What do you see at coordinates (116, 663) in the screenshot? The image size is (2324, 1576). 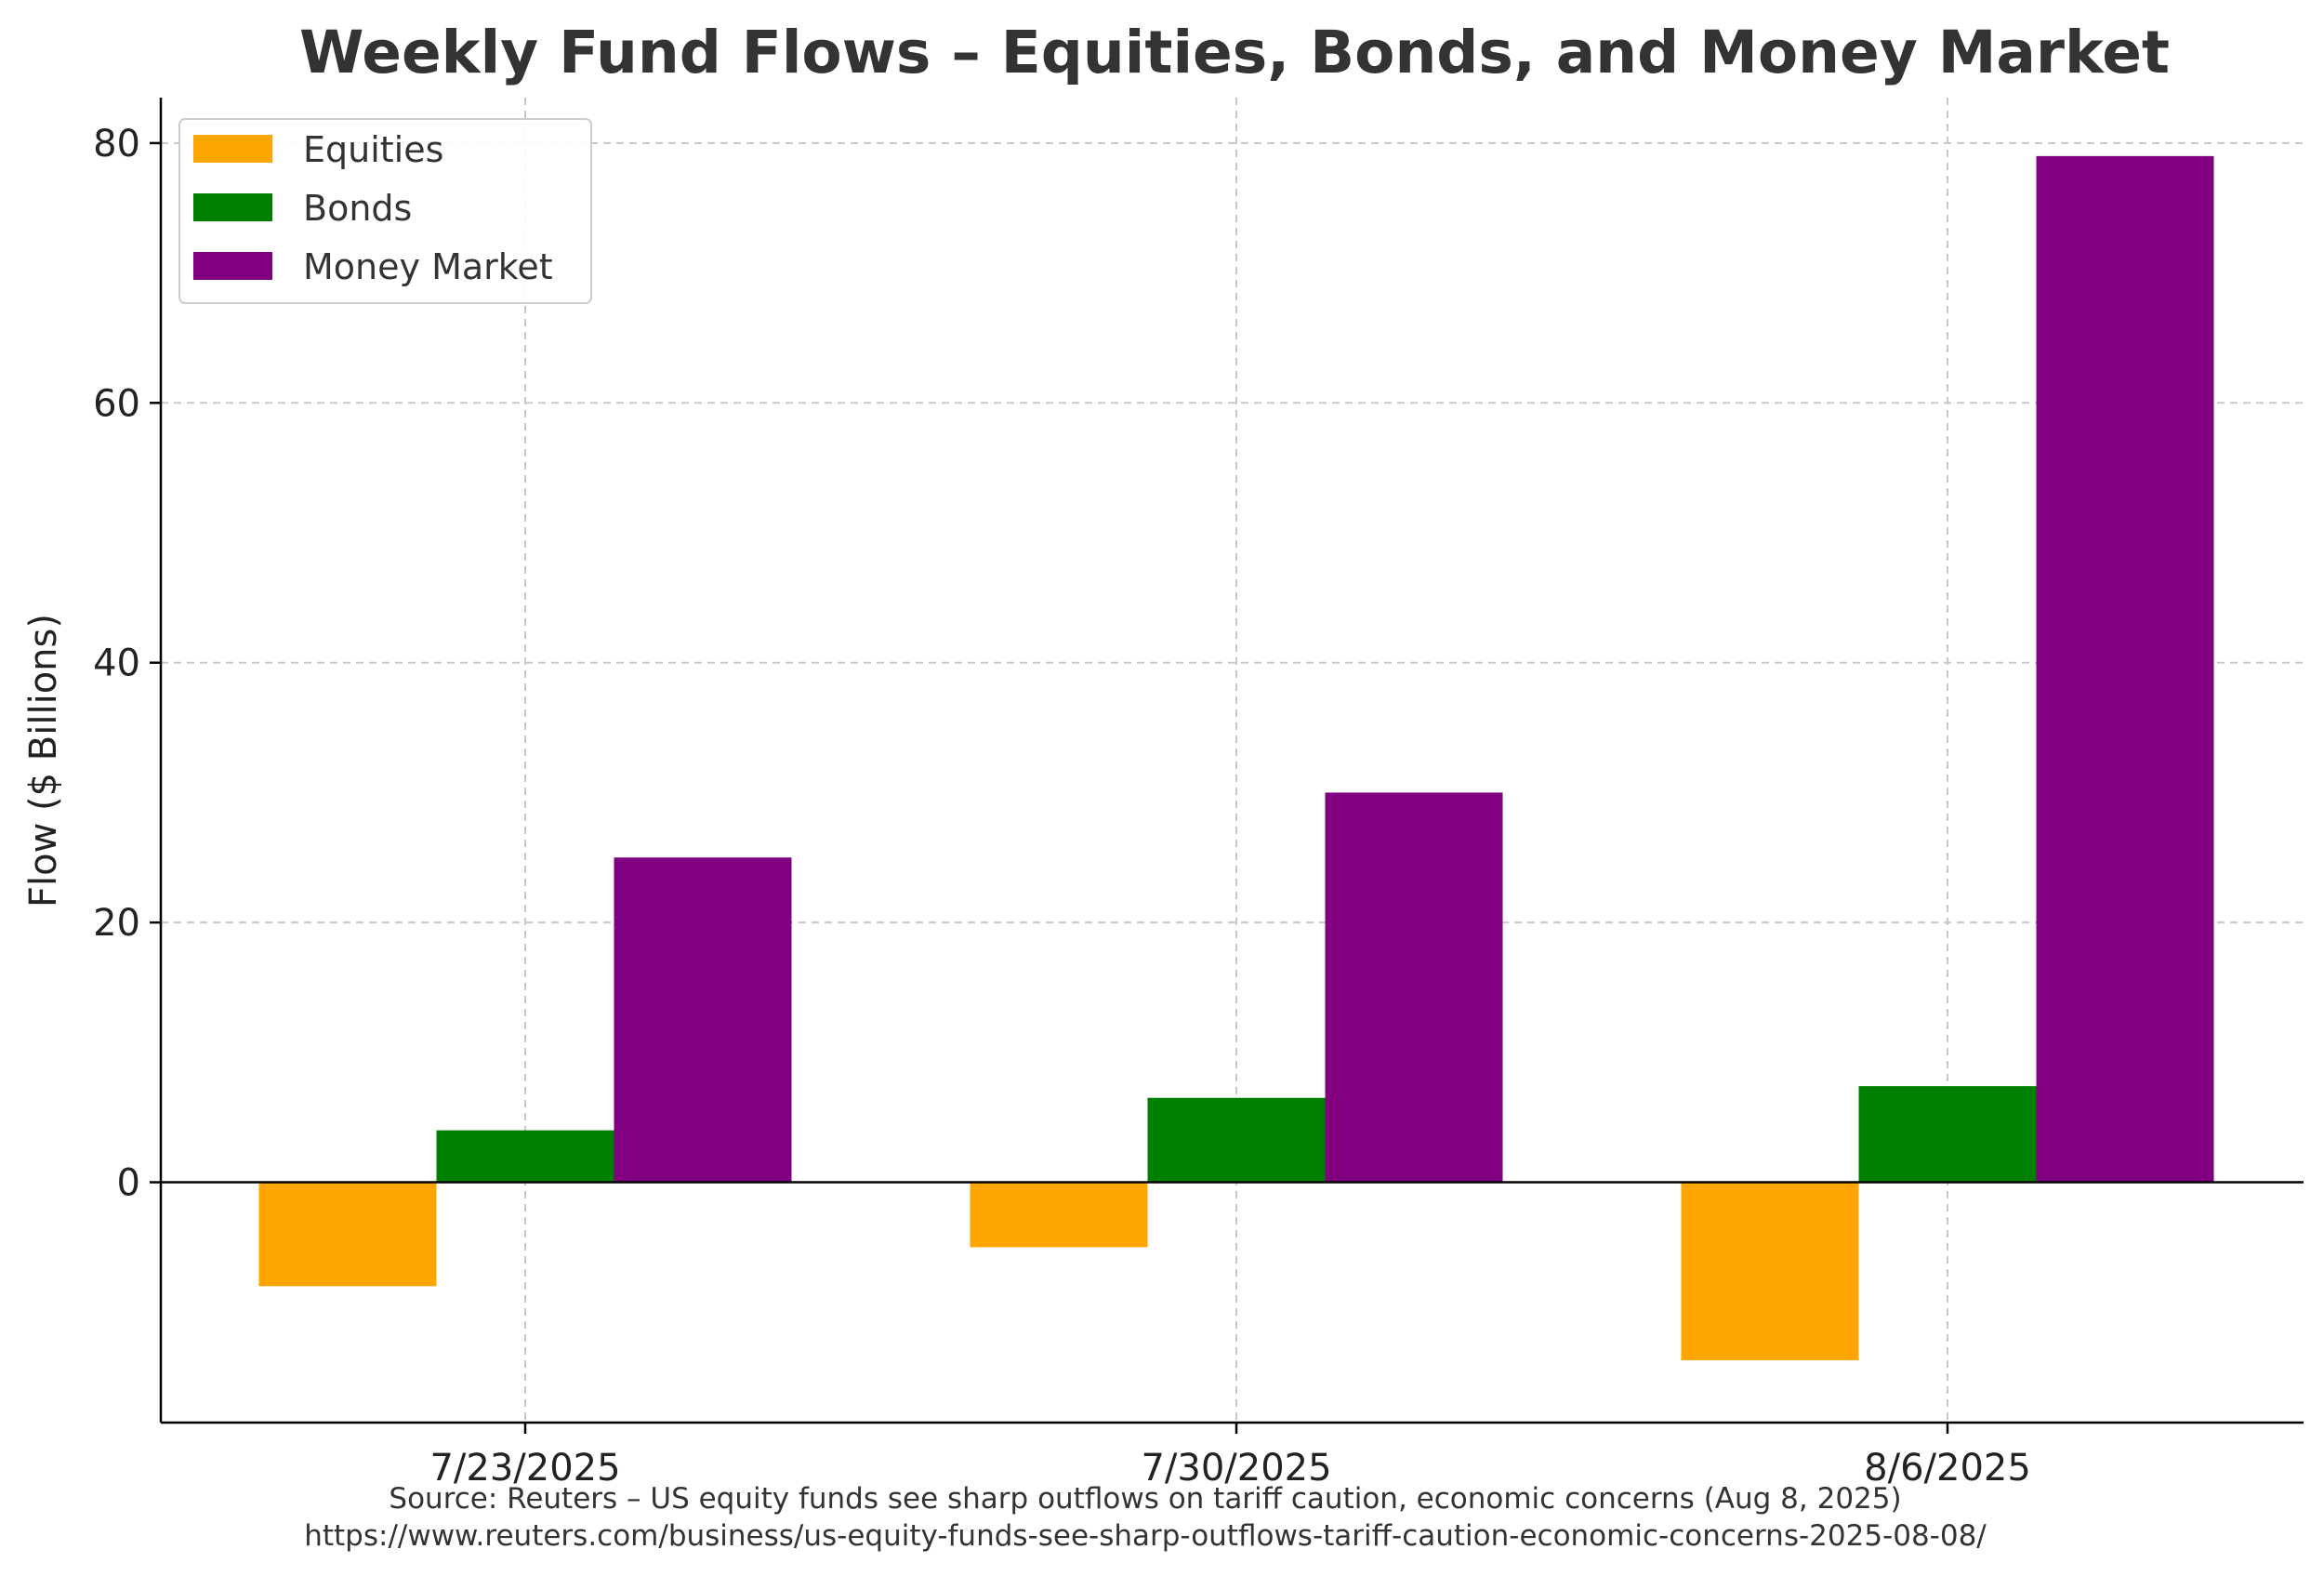 I see `y-tick-label: 40` at bounding box center [116, 663].